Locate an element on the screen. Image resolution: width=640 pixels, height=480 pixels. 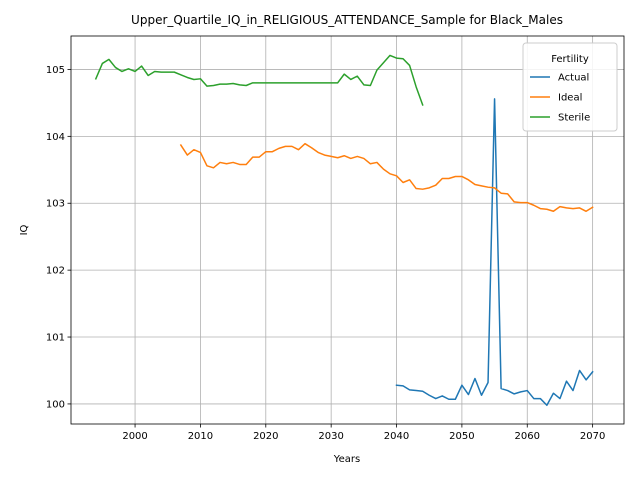
y-tick-label: 102 is located at coordinates (55, 271).